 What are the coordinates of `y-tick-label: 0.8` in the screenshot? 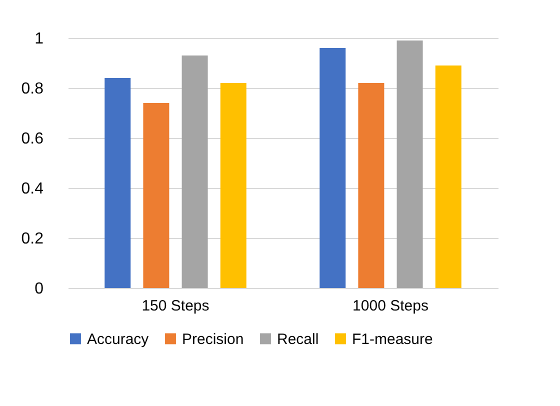 It's located at (32, 89).